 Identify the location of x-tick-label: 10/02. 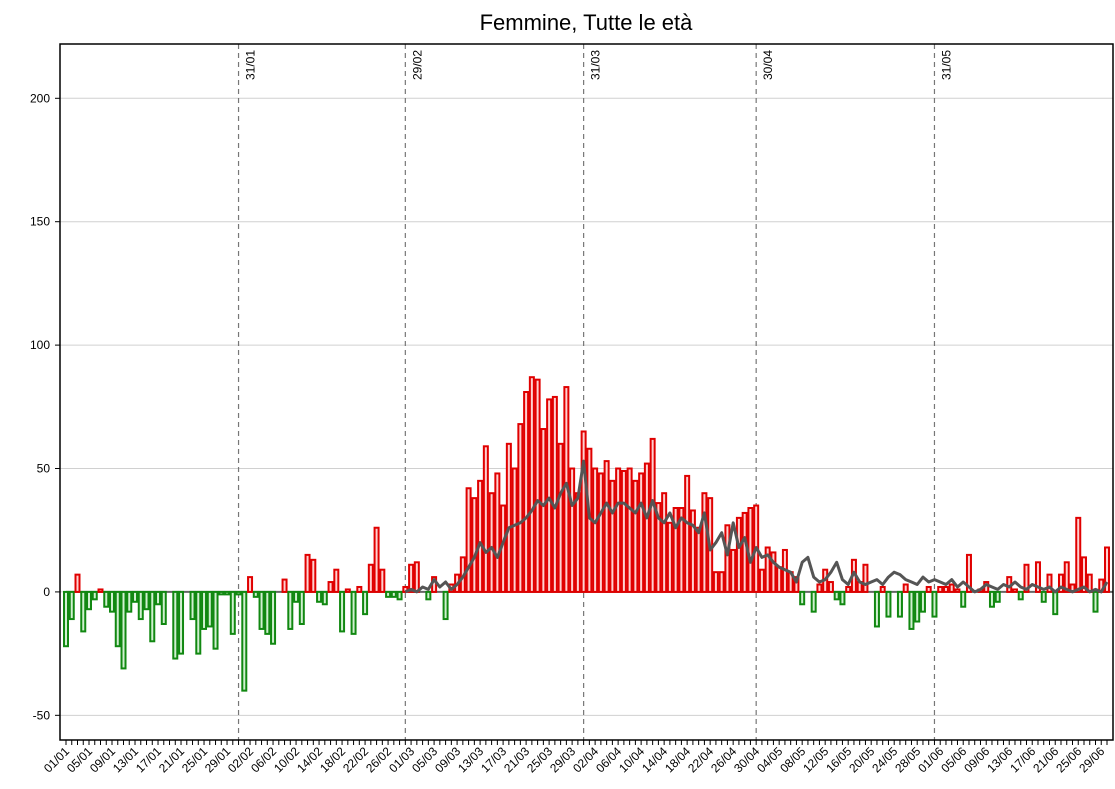
(286, 759).